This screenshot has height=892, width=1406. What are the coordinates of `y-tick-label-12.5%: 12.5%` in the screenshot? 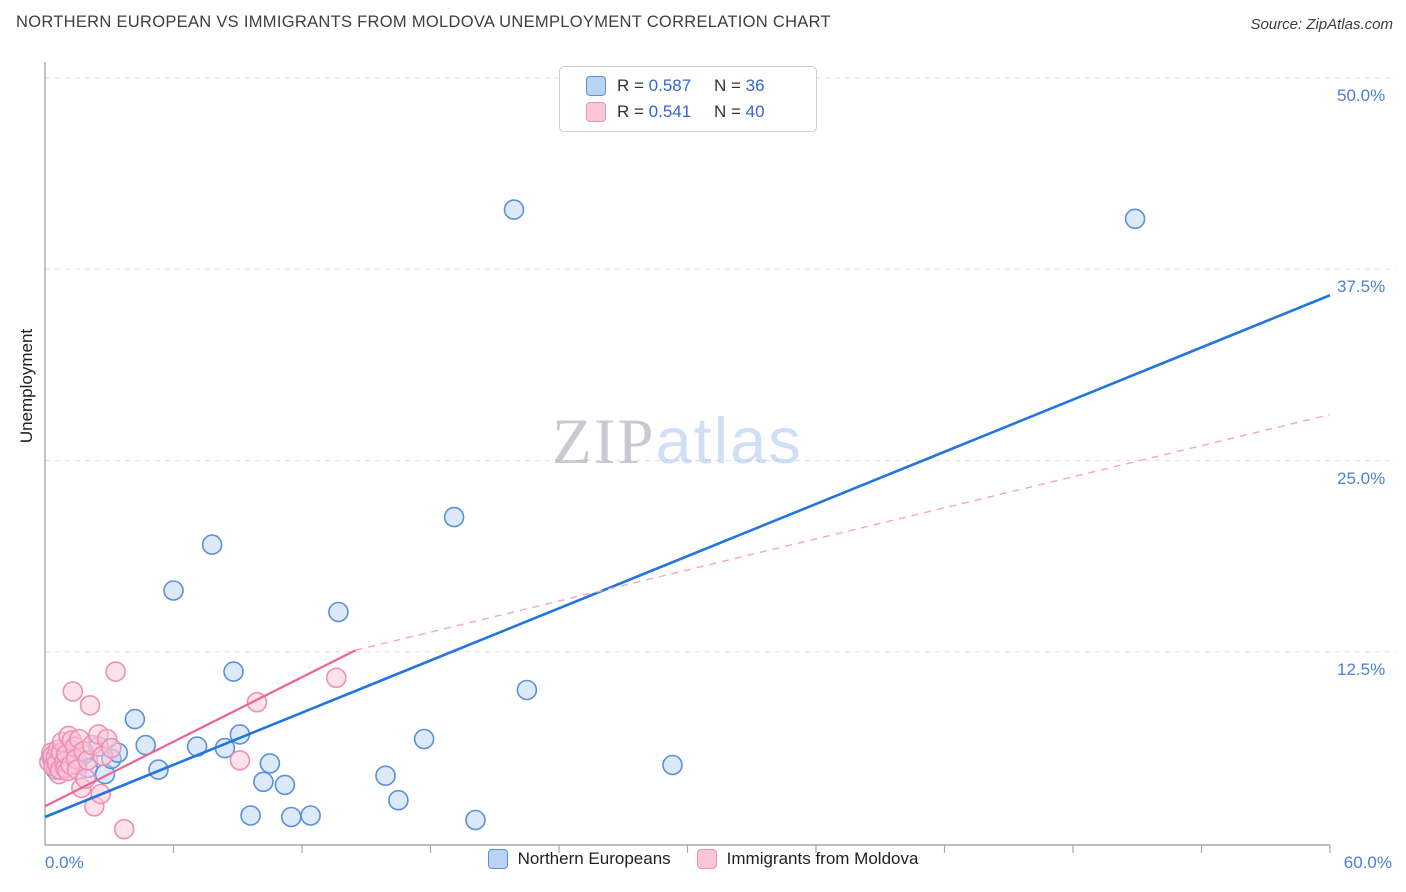 It's located at (1361, 669).